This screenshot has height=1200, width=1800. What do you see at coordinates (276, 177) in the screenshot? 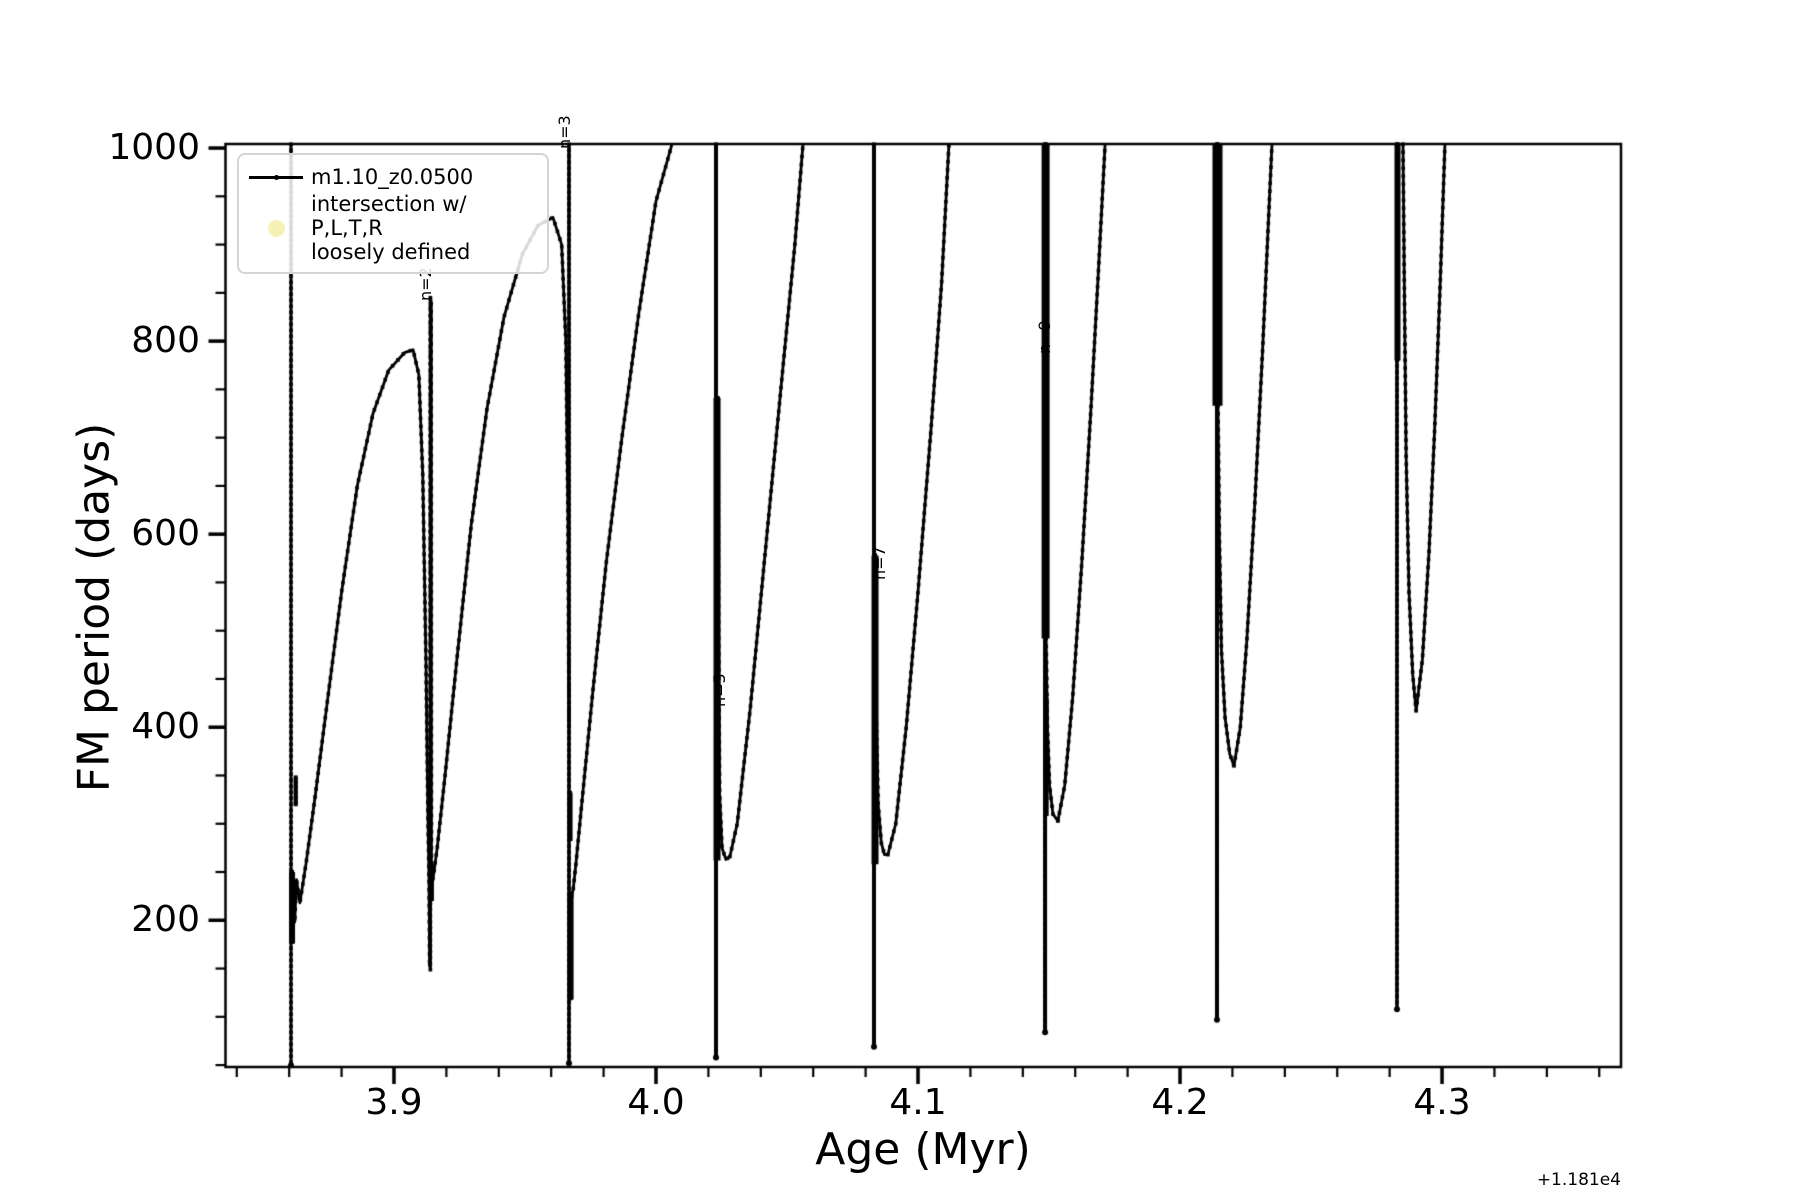
I see `legend-line-with-dot-icon` at bounding box center [276, 177].